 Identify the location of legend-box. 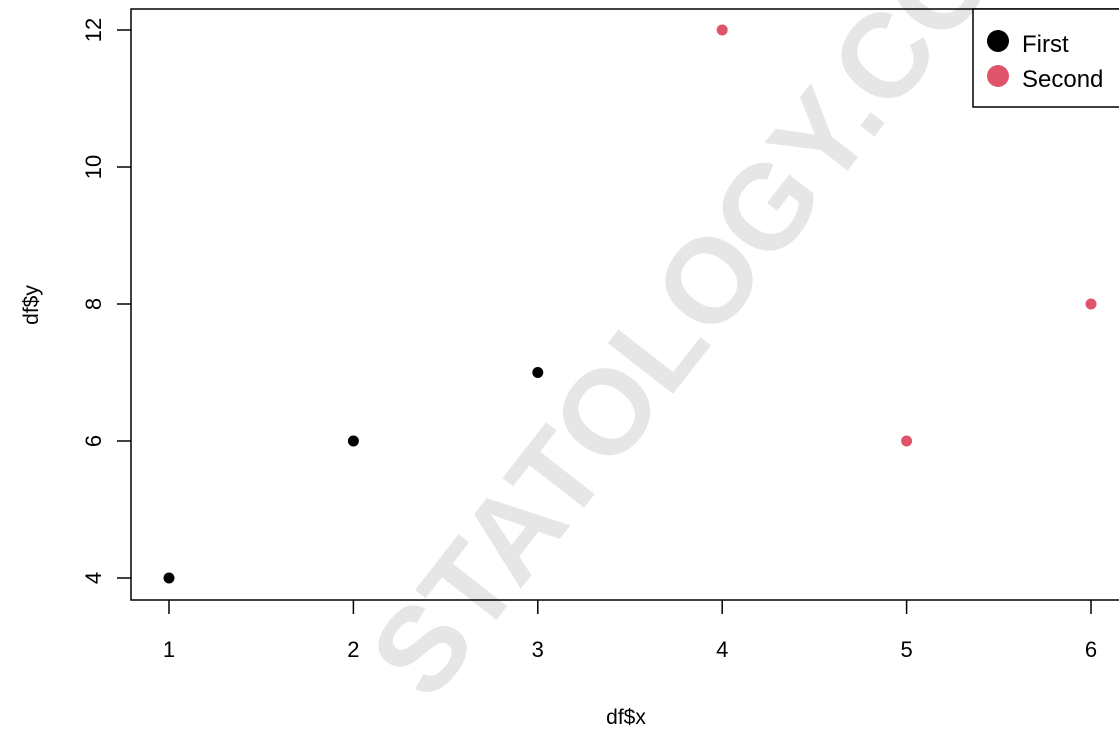
(1045, 58).